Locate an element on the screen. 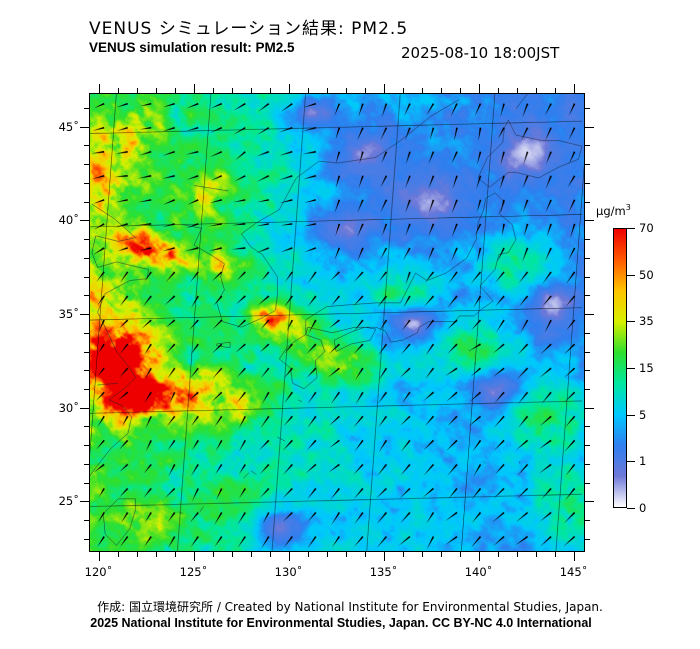 This screenshot has width=700, height=649. colorbar-unit-label: µg/m3 is located at coordinates (613, 210).